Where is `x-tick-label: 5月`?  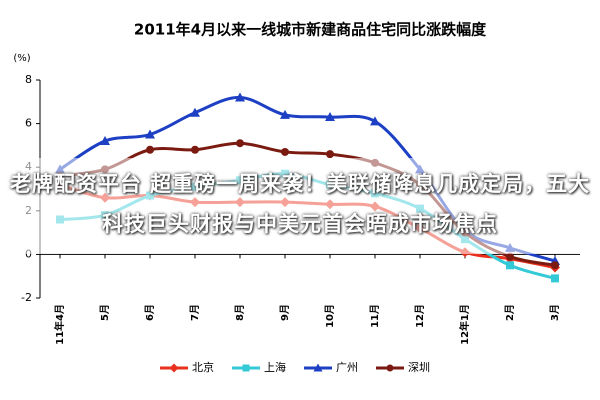 x-tick-label: 5月 is located at coordinates (105, 312).